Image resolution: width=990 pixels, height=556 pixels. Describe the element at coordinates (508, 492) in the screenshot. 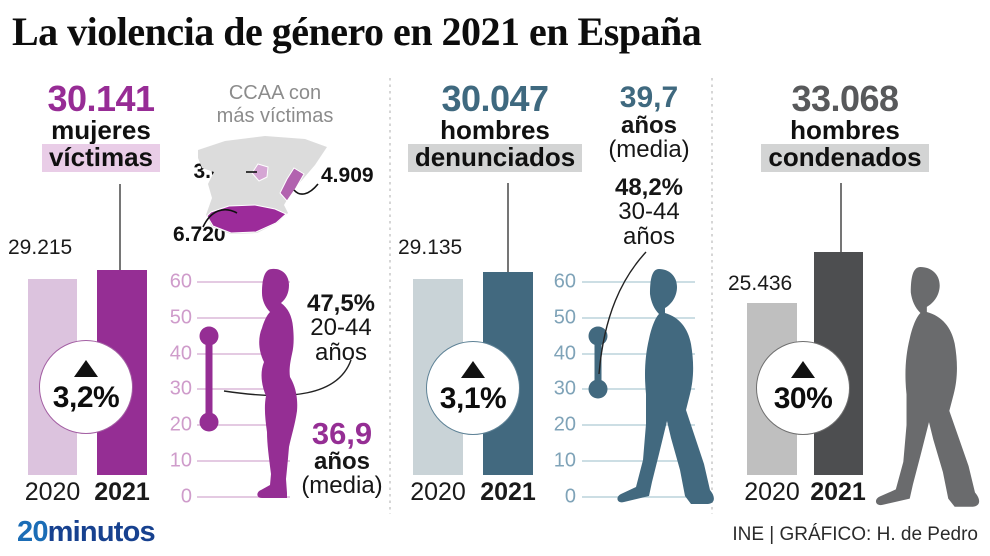

I see `denounced-year-2021: 2021` at that location.